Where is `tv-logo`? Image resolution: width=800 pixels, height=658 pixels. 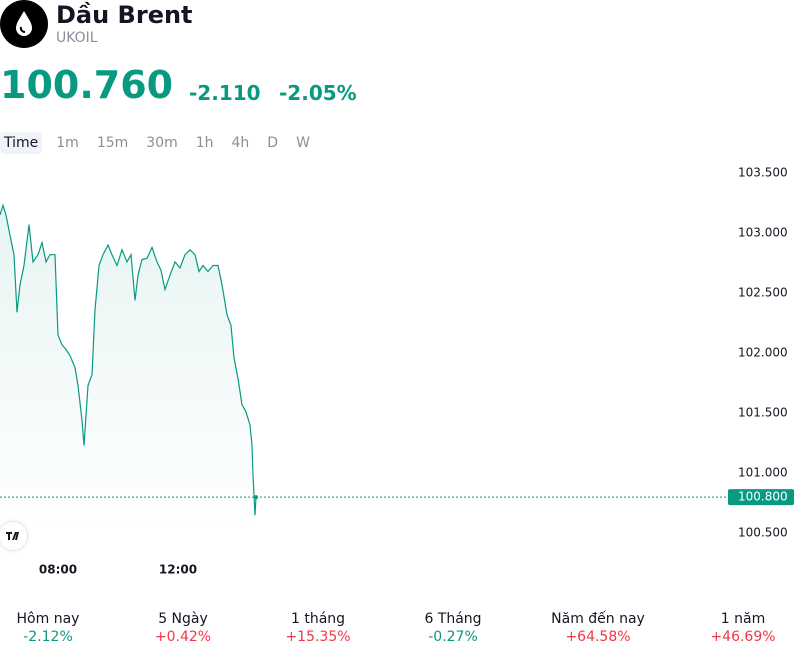 tv-logo is located at coordinates (12, 536).